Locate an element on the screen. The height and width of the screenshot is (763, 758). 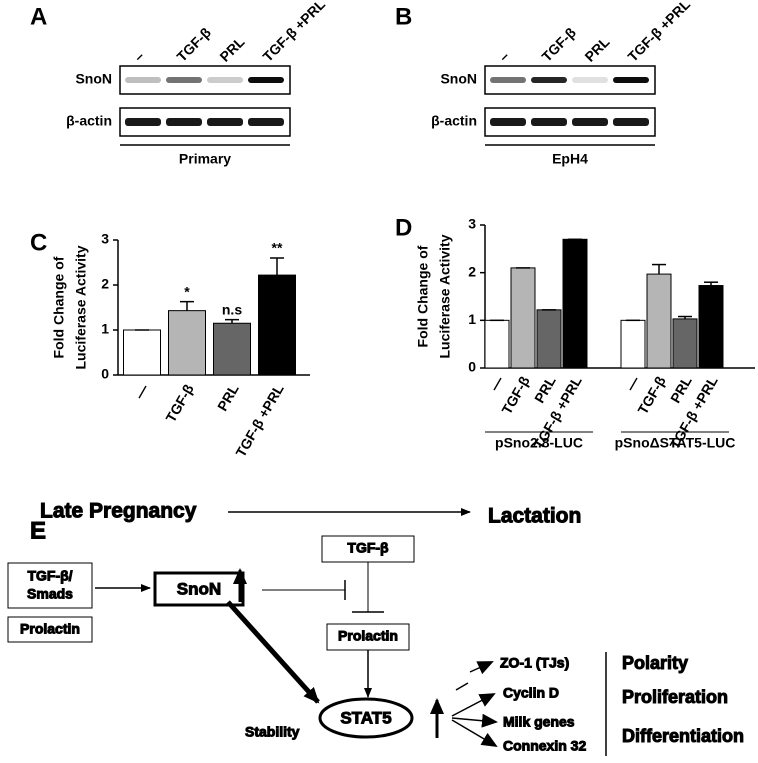
significance: ** is located at coordinates (277, 248).